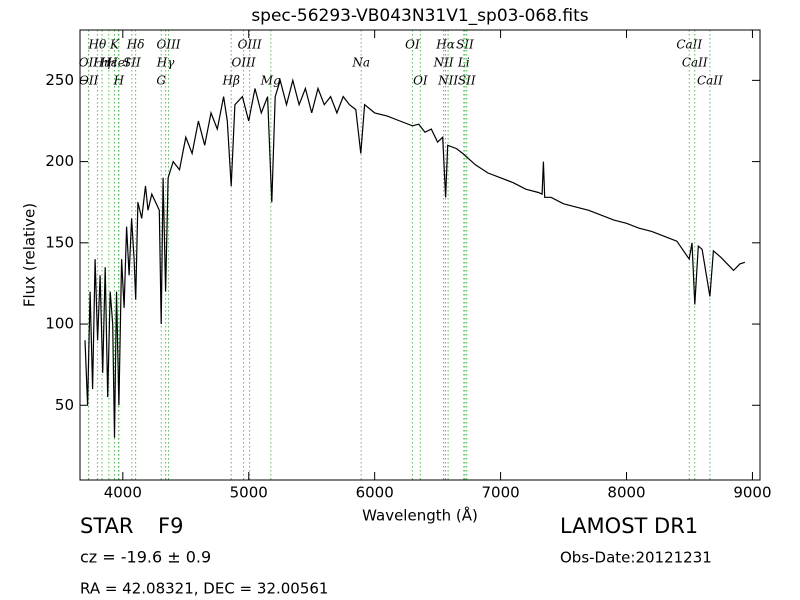 The height and width of the screenshot is (600, 800). Describe the element at coordinates (119, 81) in the screenshot. I see `spectral-line-label: H` at that location.